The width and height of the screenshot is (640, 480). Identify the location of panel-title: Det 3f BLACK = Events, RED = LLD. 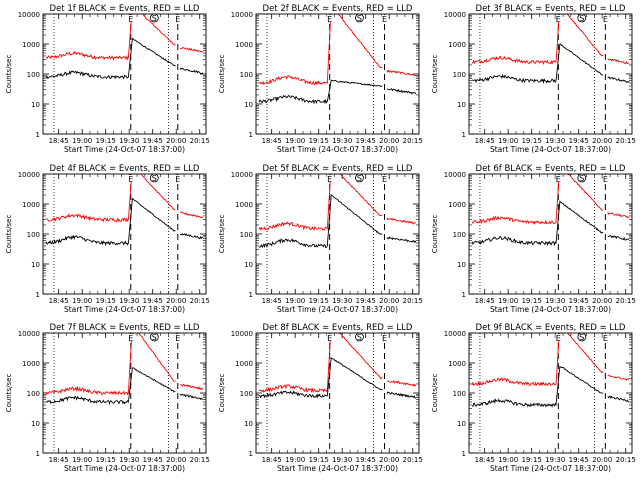
(551, 9).